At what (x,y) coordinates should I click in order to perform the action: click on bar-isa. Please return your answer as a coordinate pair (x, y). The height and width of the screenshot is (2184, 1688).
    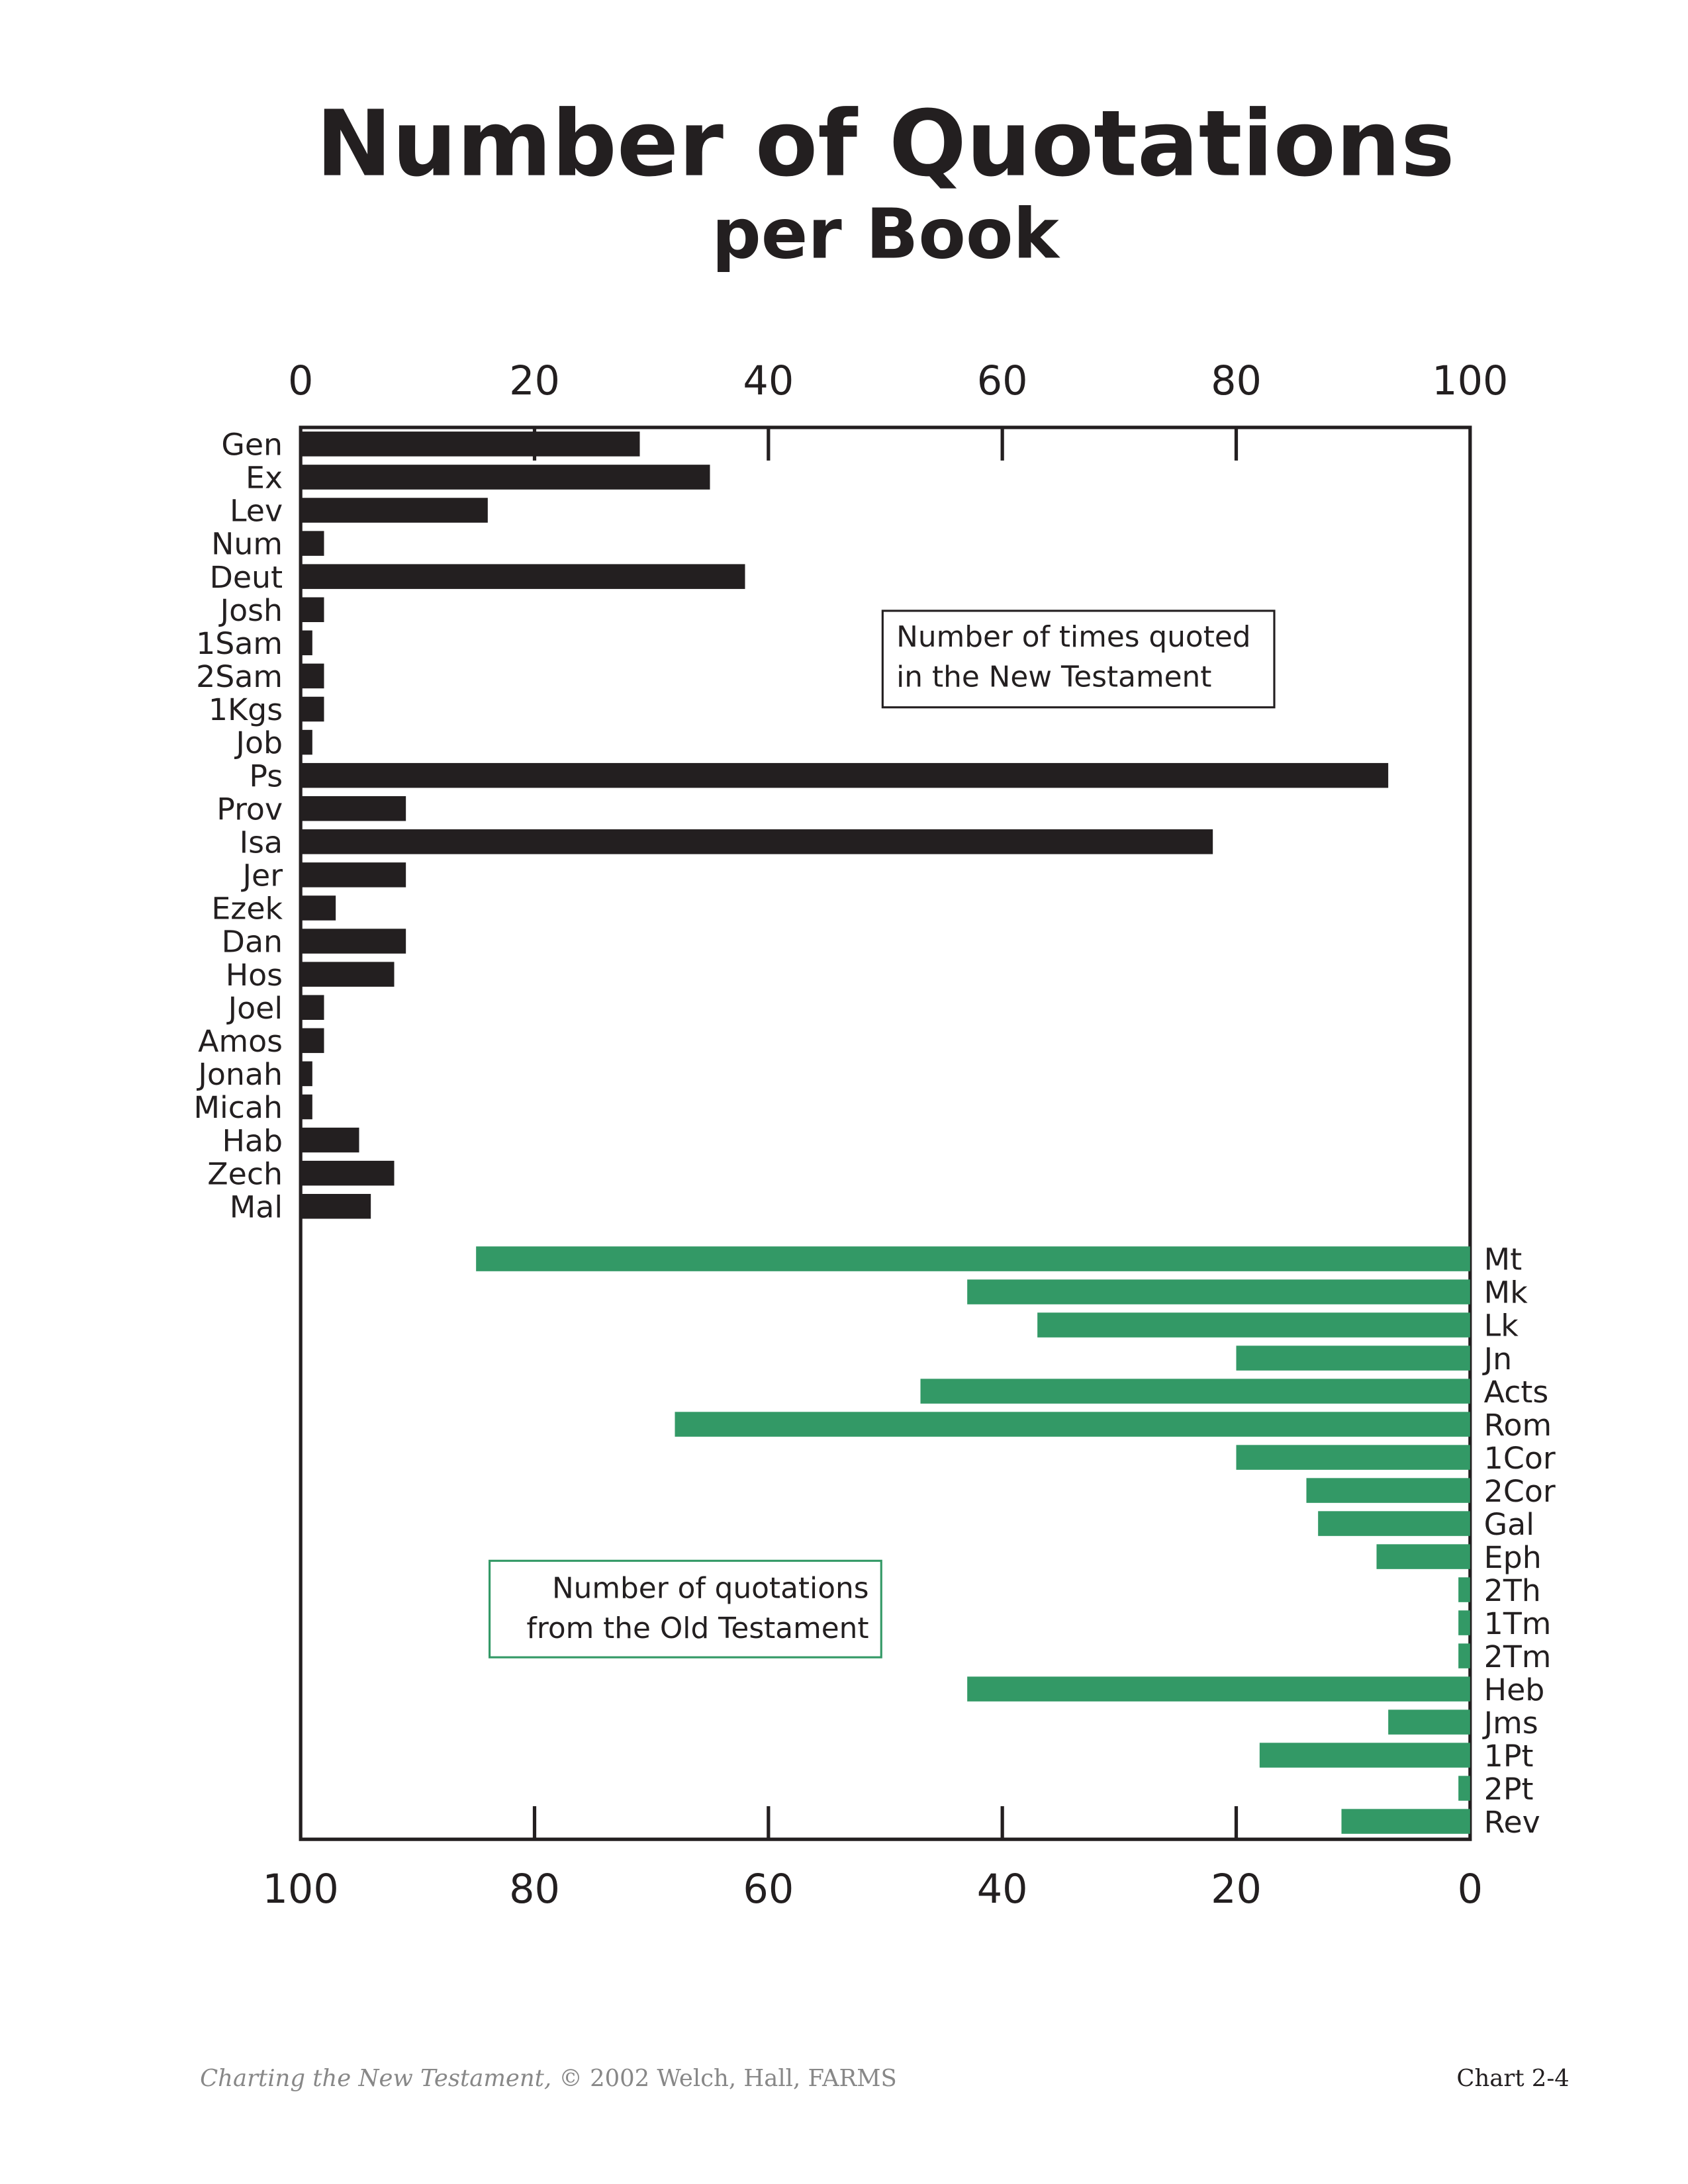
    Looking at the image, I should click on (757, 842).